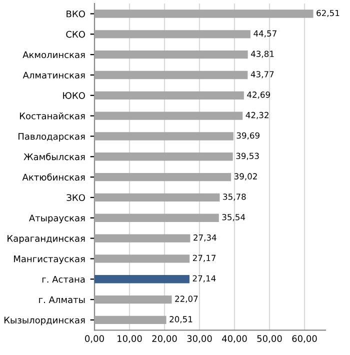 This screenshot has height=355, width=350. Describe the element at coordinates (51, 137) in the screenshot. I see `y-tick-label: Павлодарская` at that location.